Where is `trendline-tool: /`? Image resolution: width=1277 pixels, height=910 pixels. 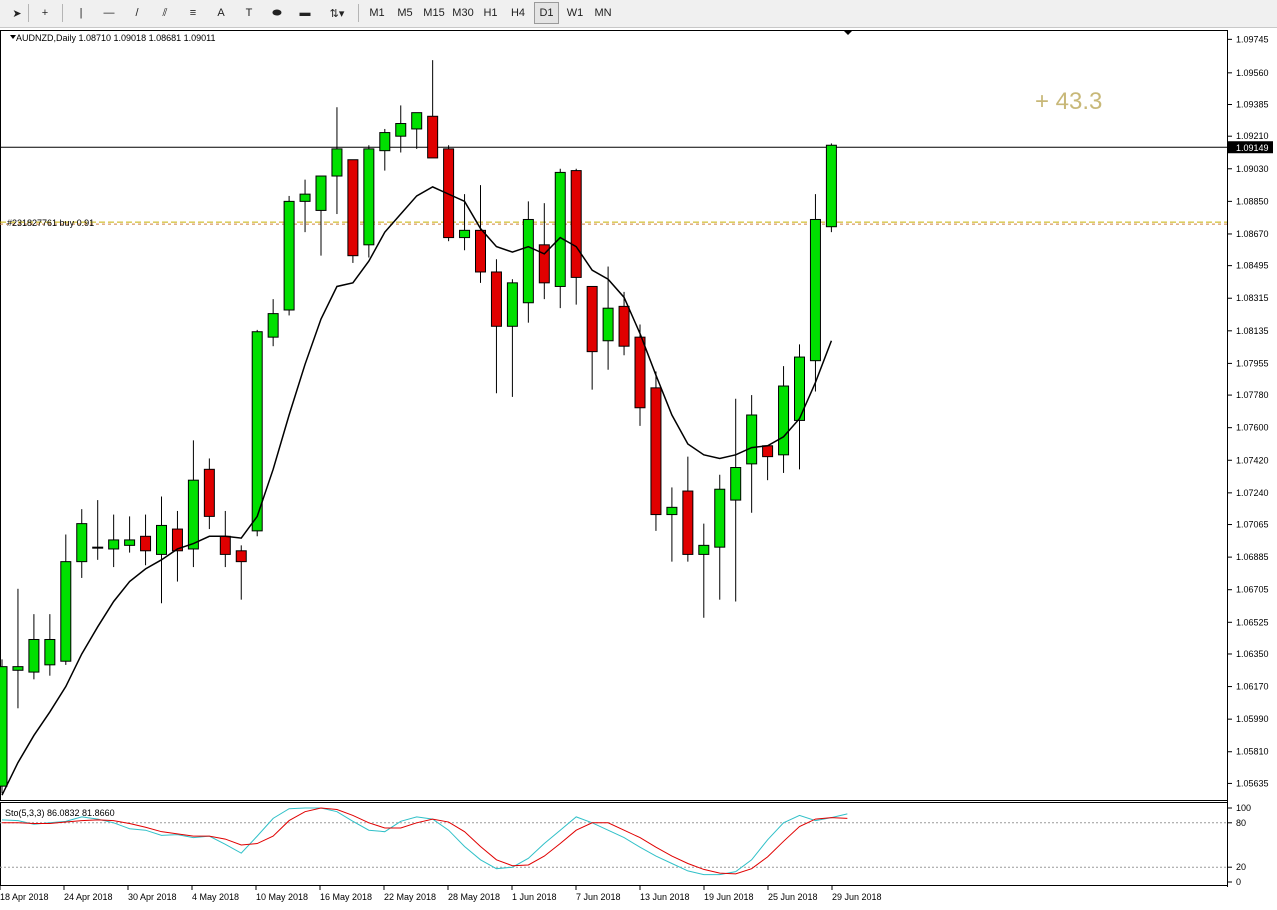 trendline-tool: / is located at coordinates (137, 13).